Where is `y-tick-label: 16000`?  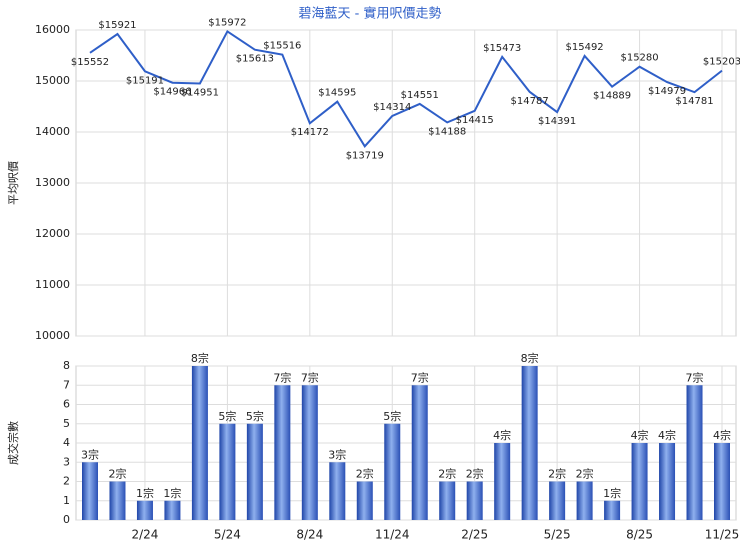
y-tick-label: 16000 is located at coordinates (52, 29).